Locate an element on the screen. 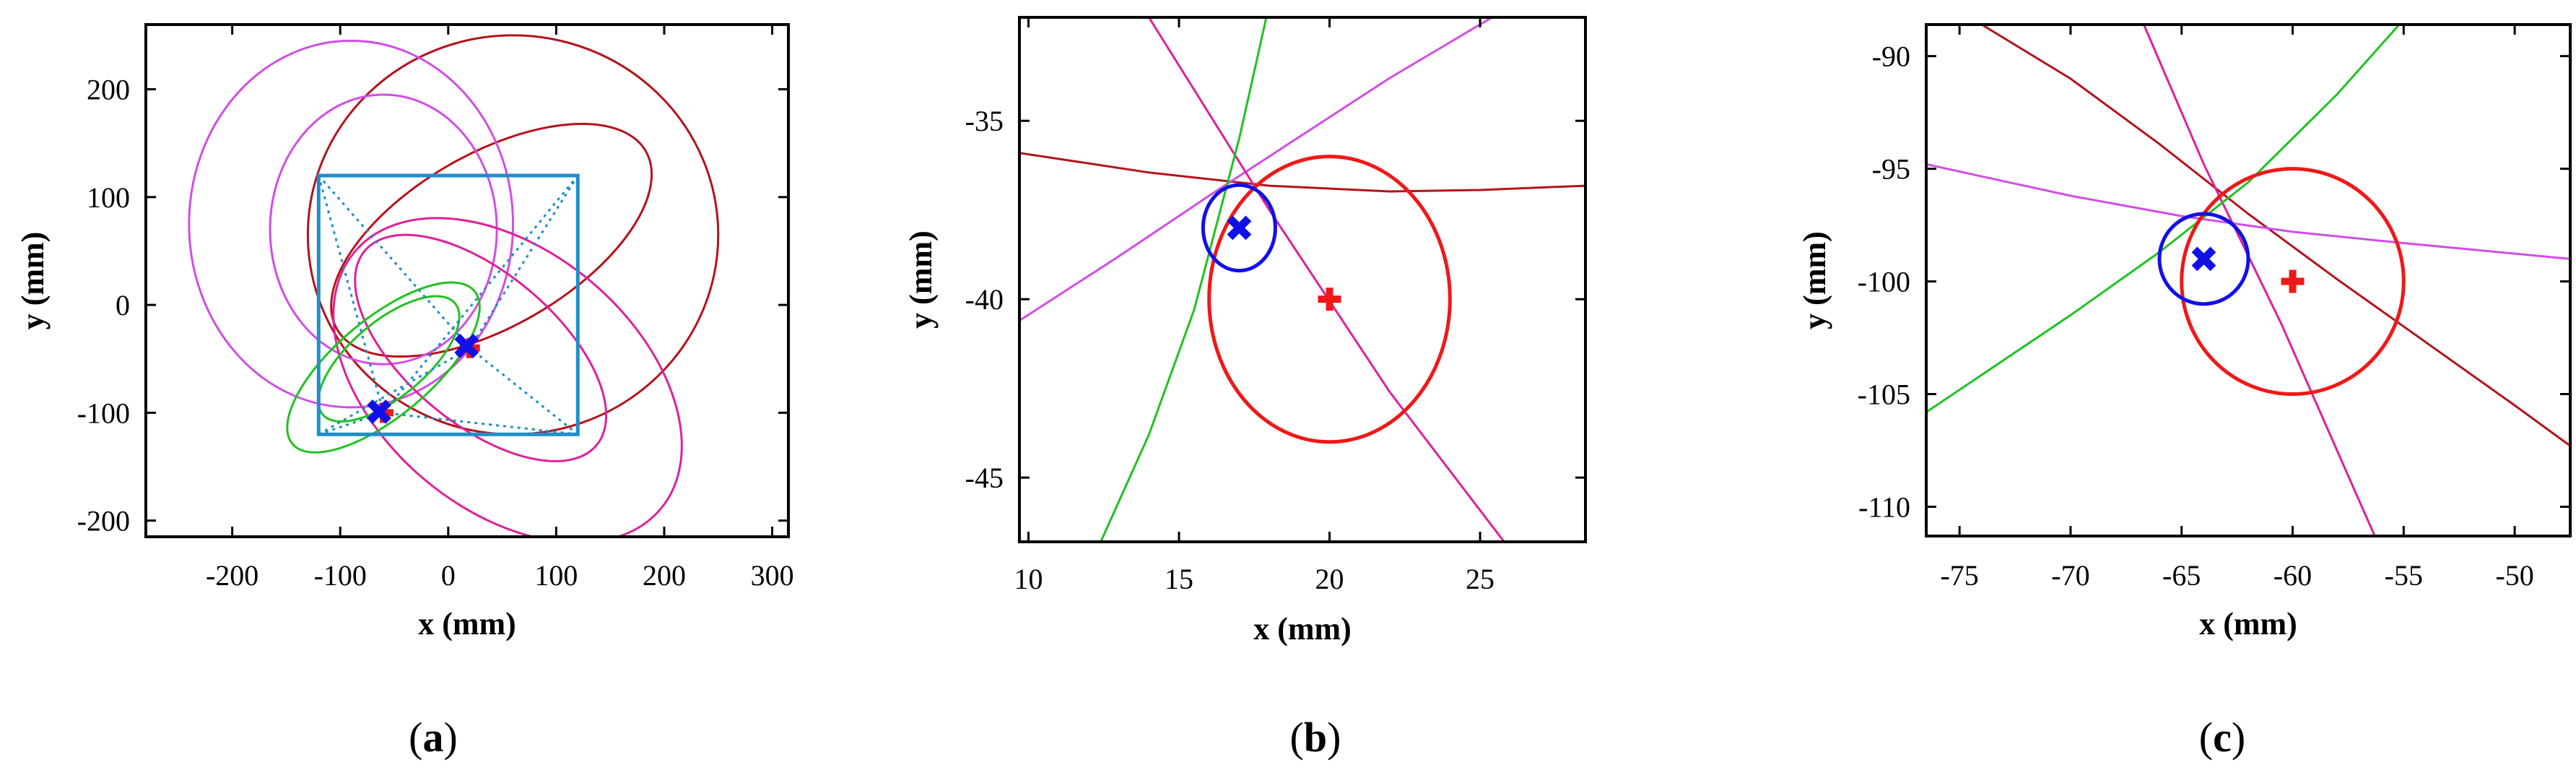 Image resolution: width=2576 pixels, height=773 pixels. panel-b-xtick-label-2: 20 is located at coordinates (1329, 579).